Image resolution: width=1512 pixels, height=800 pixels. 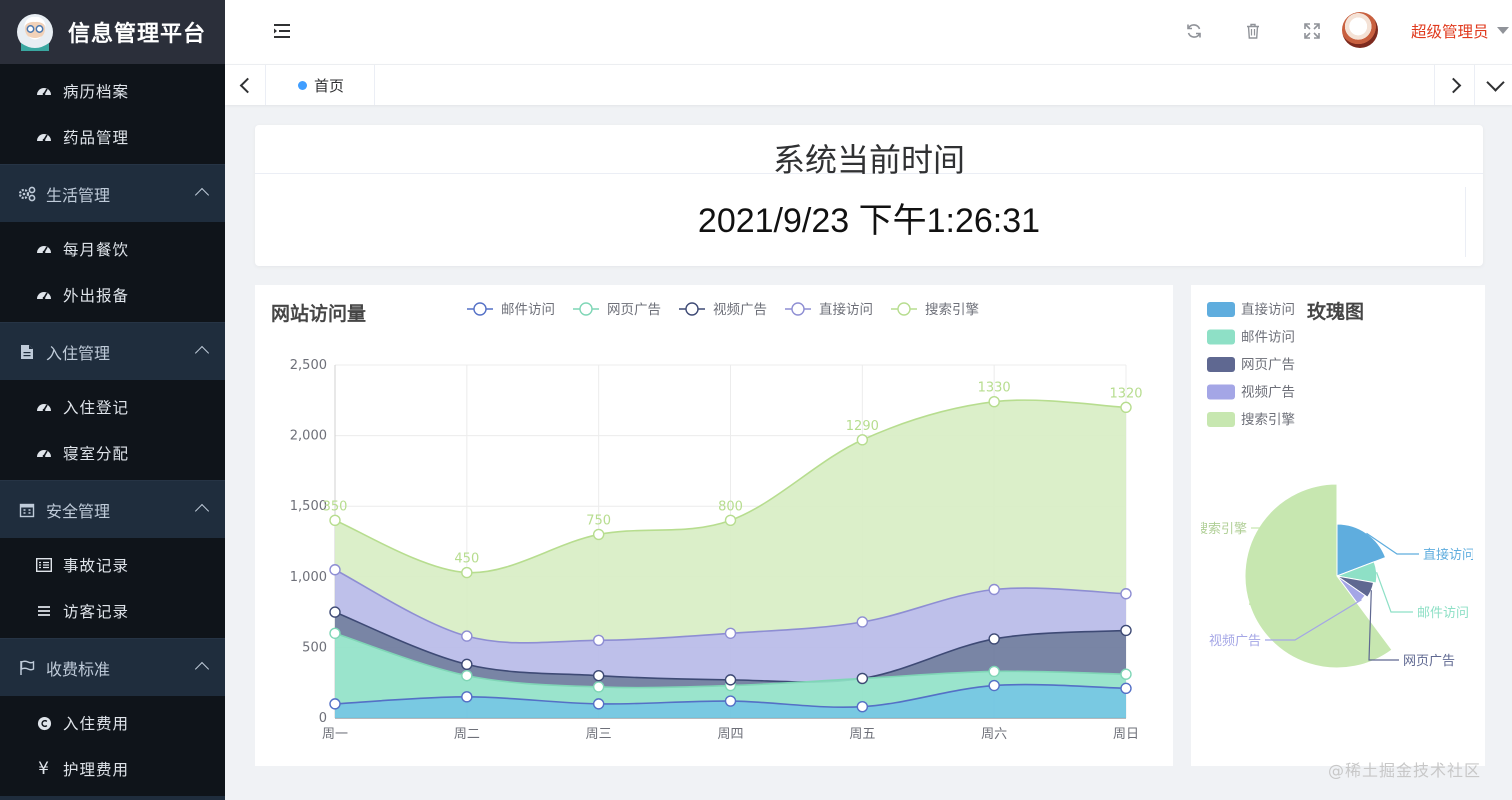 What do you see at coordinates (1194, 31) in the screenshot?
I see `refresh-icon` at bounding box center [1194, 31].